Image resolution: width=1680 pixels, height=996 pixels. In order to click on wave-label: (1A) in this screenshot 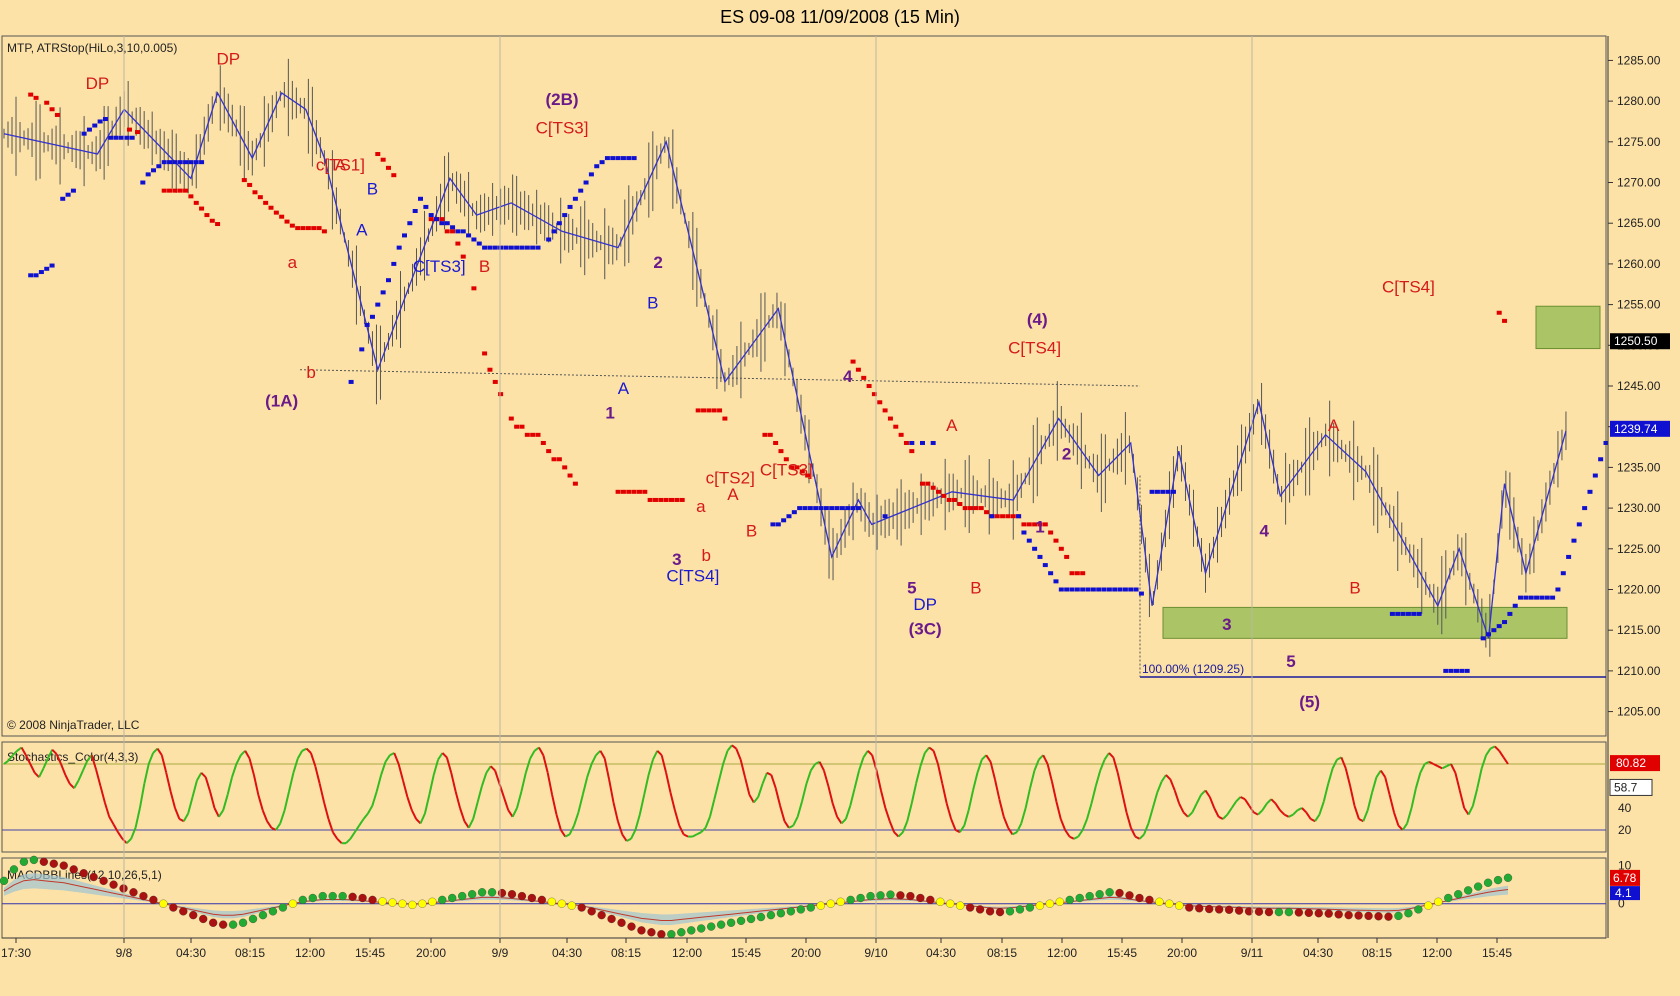, I will do `click(281, 400)`.